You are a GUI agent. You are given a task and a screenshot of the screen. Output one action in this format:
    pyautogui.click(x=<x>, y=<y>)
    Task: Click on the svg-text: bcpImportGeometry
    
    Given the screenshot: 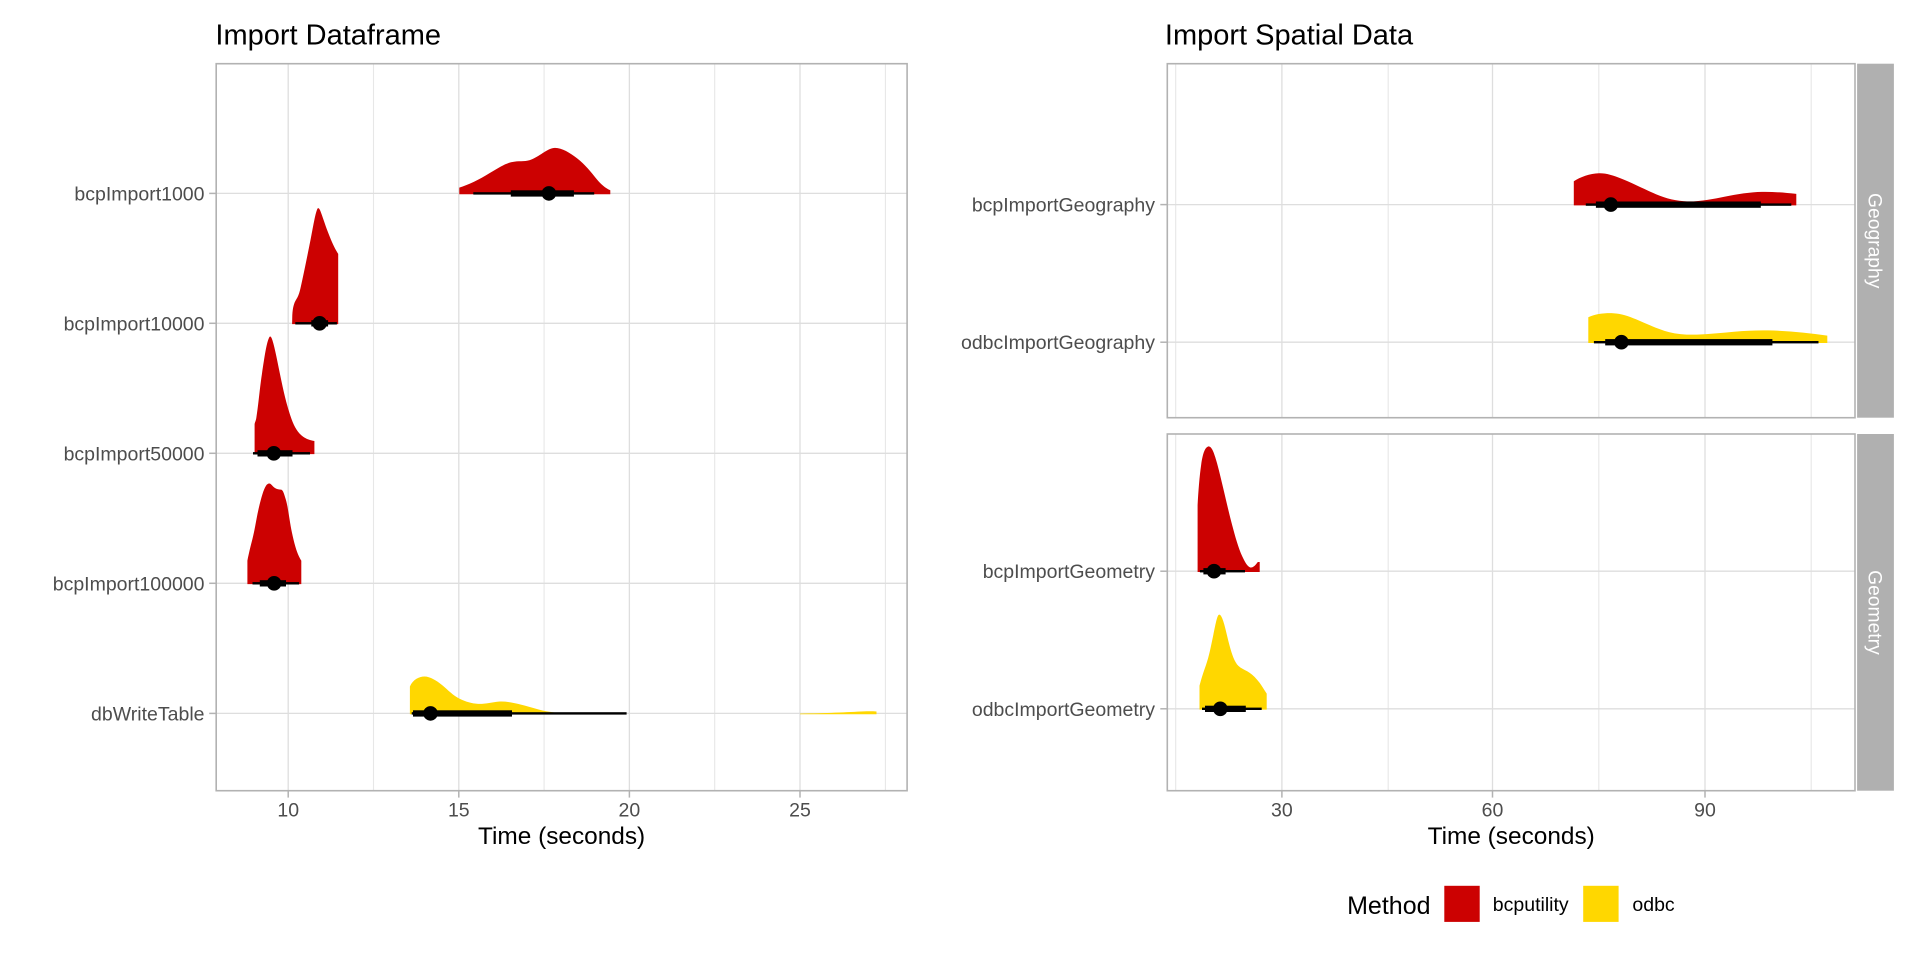 What is the action you would take?
    pyautogui.click(x=1069, y=572)
    